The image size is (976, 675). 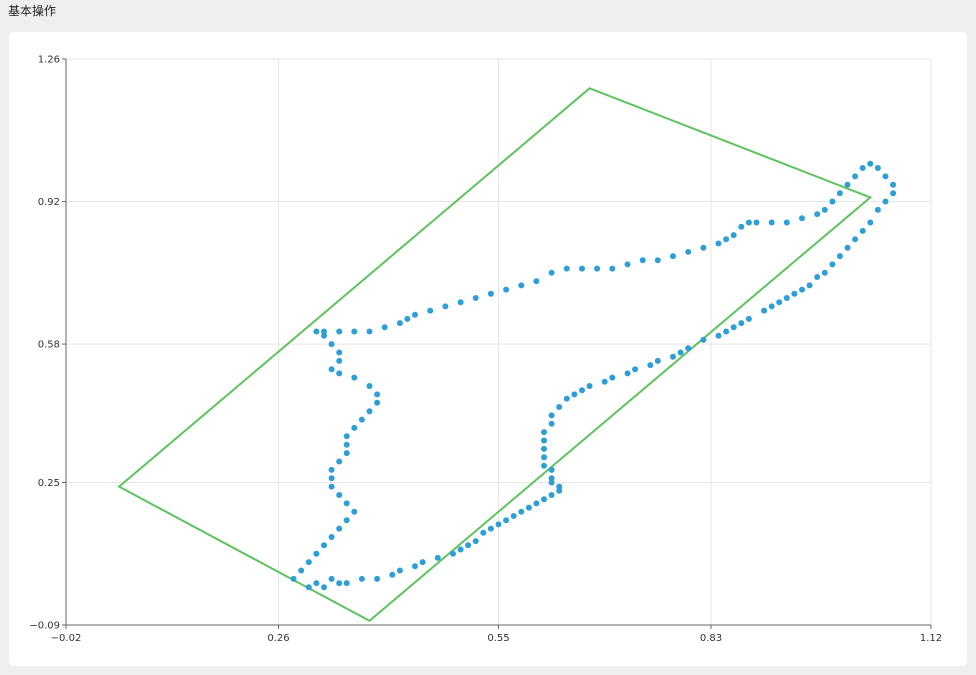 I want to click on x-tick-label: −0.02, so click(x=66, y=638).